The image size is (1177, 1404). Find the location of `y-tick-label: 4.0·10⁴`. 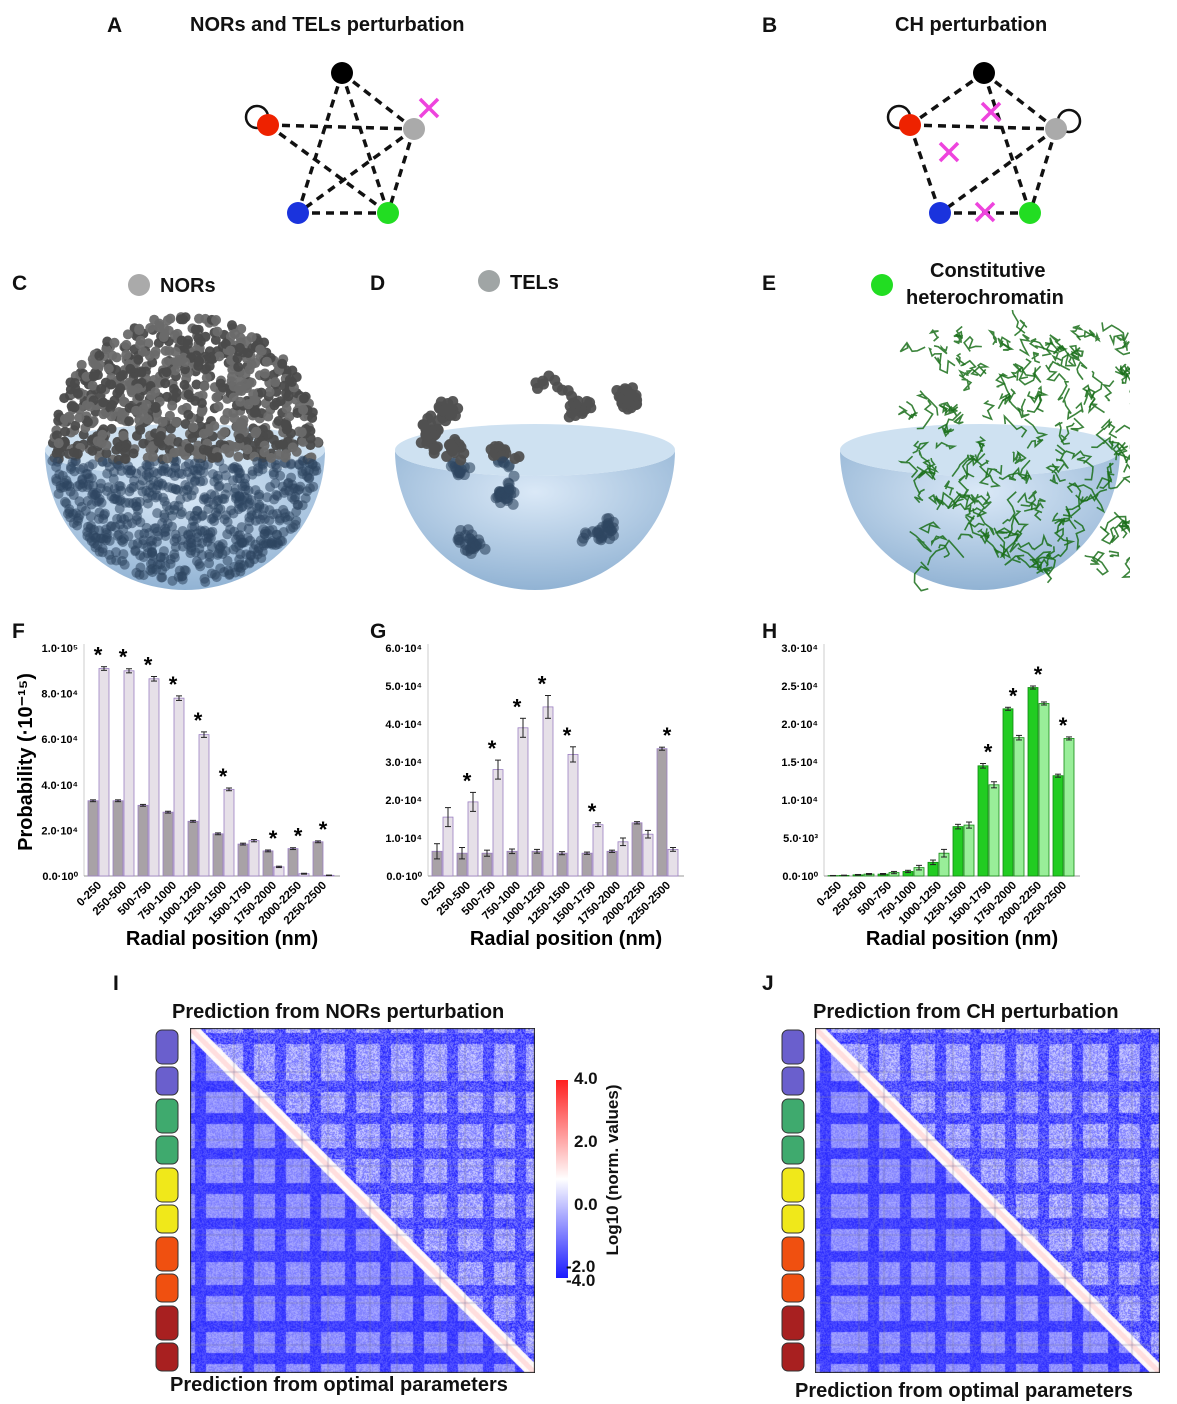

y-tick-label: 4.0·10⁴ is located at coordinates (59, 786).